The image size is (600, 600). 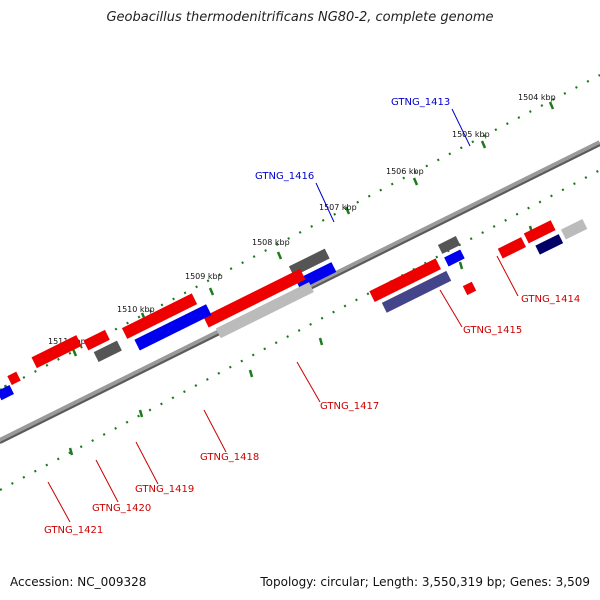 I want to click on kbp-label: 1509 kbp, so click(x=204, y=276).